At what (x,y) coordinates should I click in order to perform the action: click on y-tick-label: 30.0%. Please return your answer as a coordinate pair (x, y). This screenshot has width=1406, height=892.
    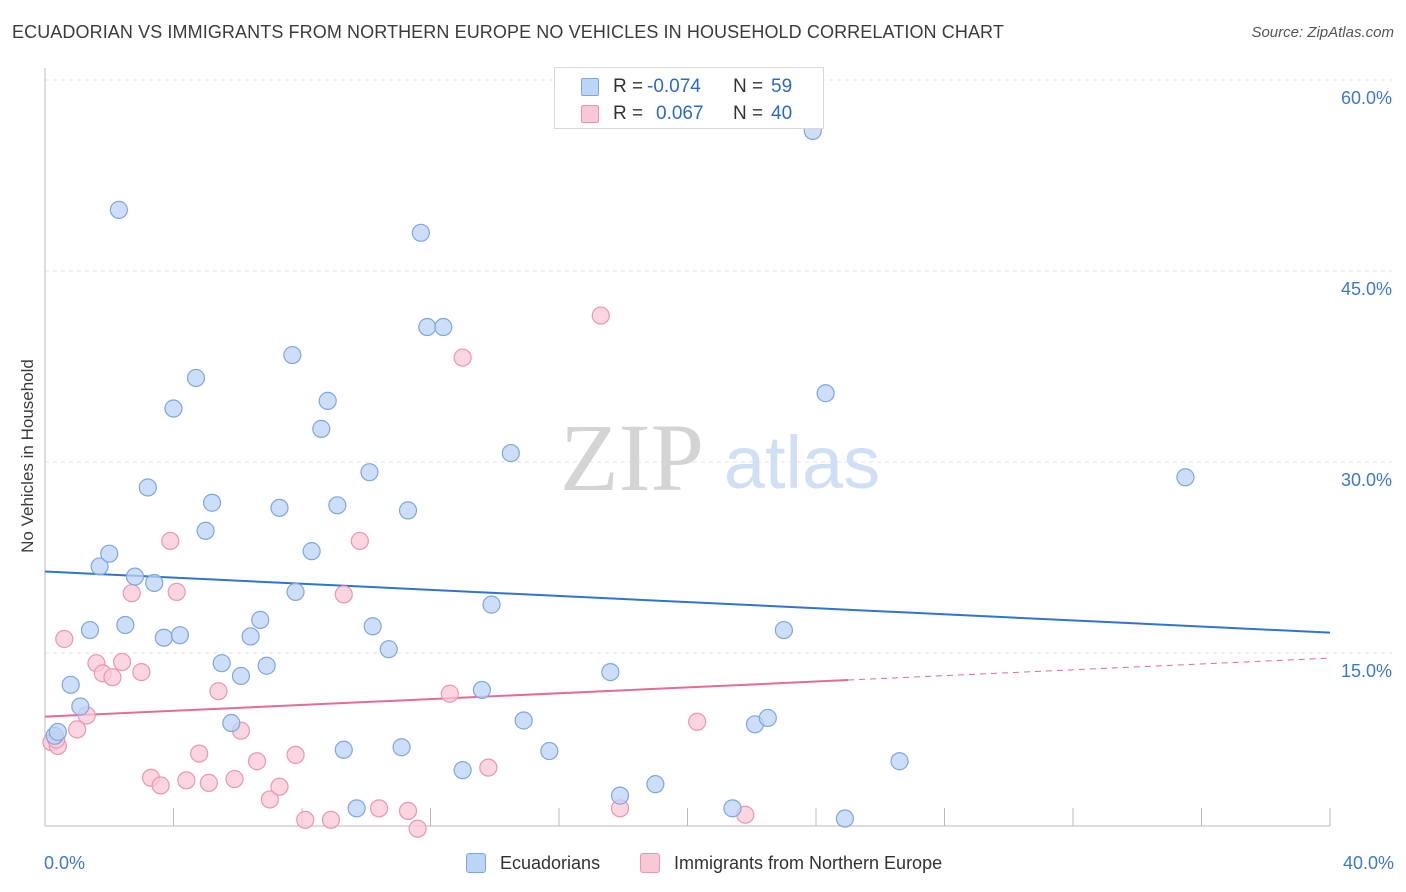
    Looking at the image, I should click on (1366, 480).